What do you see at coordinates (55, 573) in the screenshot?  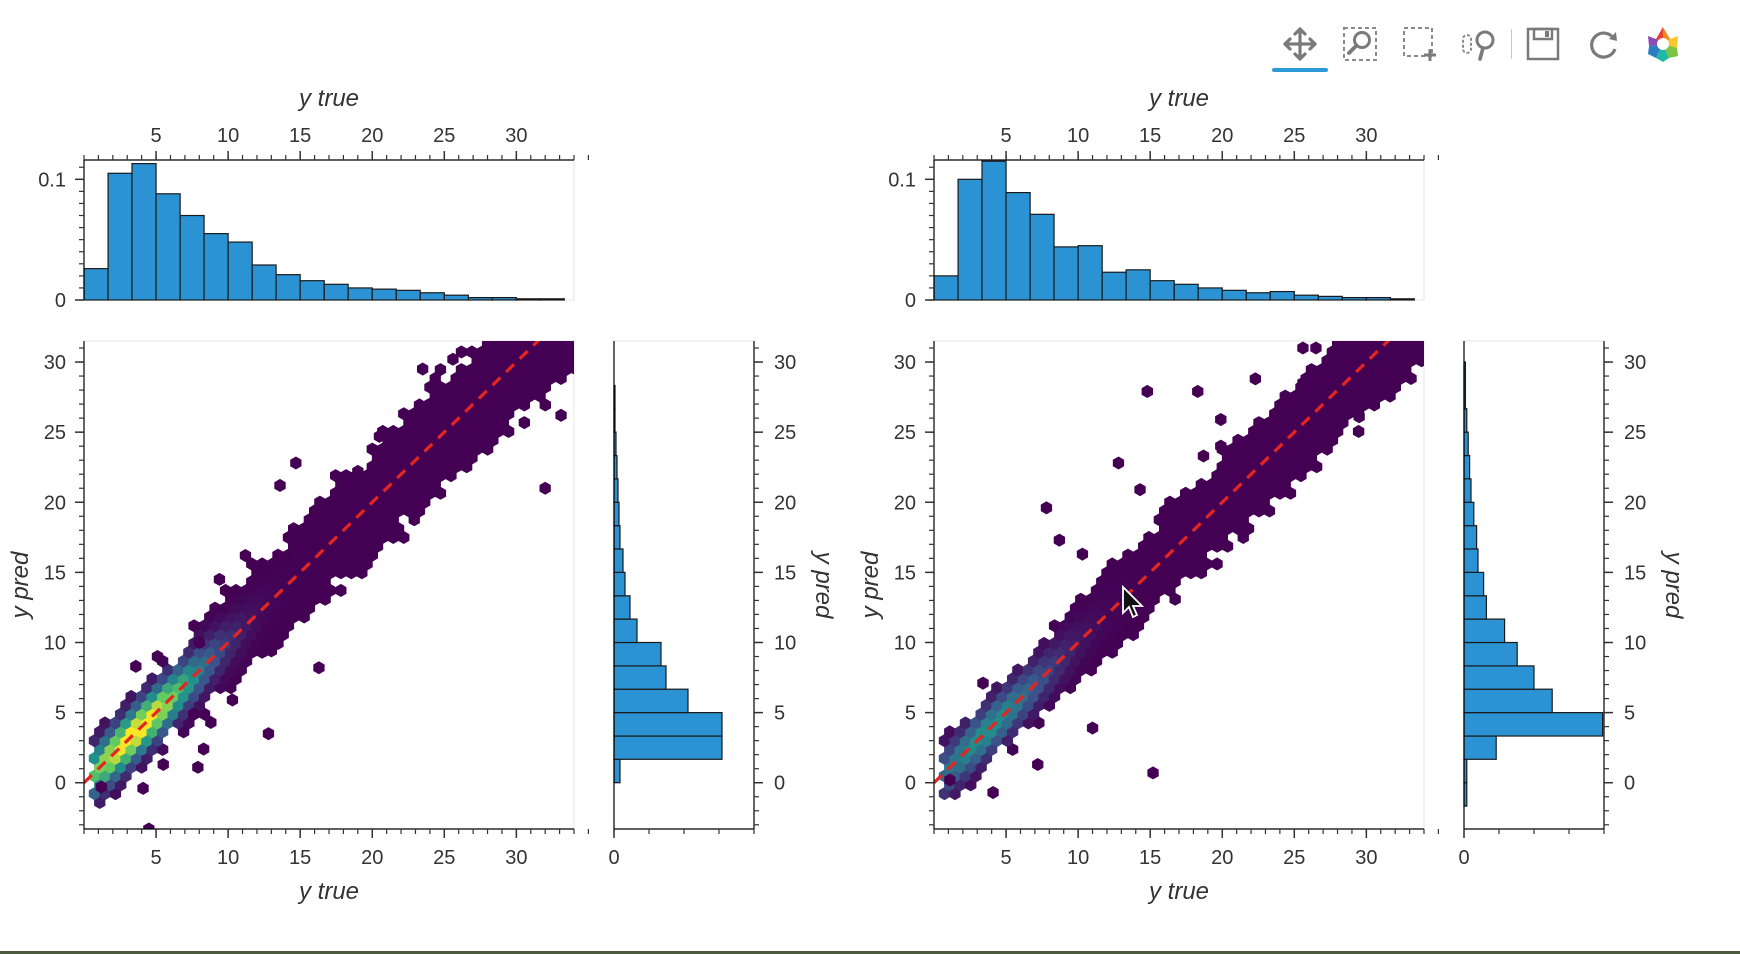 I see `y-tick-label: 15` at bounding box center [55, 573].